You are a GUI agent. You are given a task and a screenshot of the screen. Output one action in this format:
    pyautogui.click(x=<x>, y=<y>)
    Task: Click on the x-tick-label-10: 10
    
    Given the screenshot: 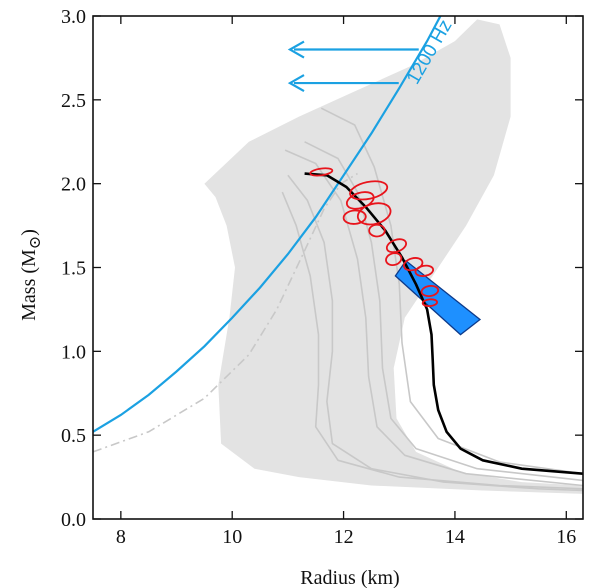 What is the action you would take?
    pyautogui.click(x=232, y=537)
    